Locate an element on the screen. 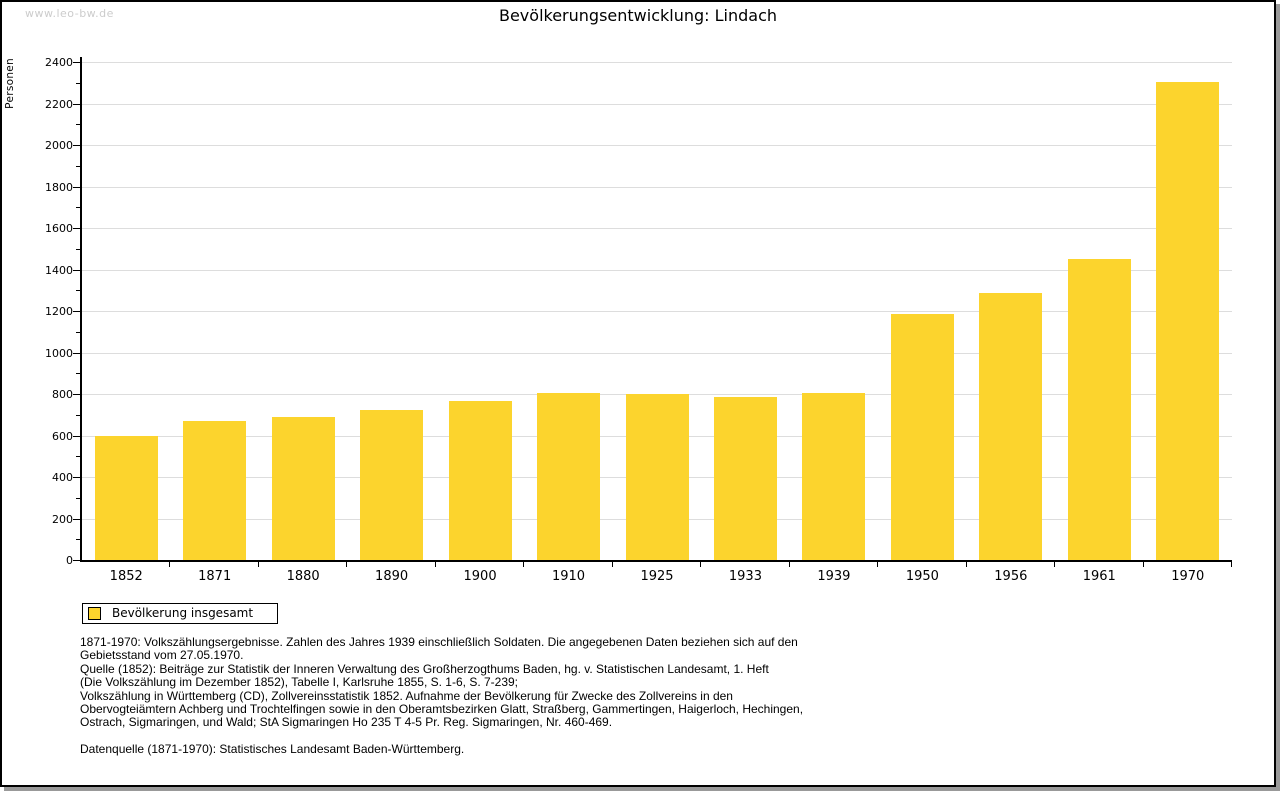 The height and width of the screenshot is (791, 1280). y-tick-label: 1200 is located at coordinates (59, 311).